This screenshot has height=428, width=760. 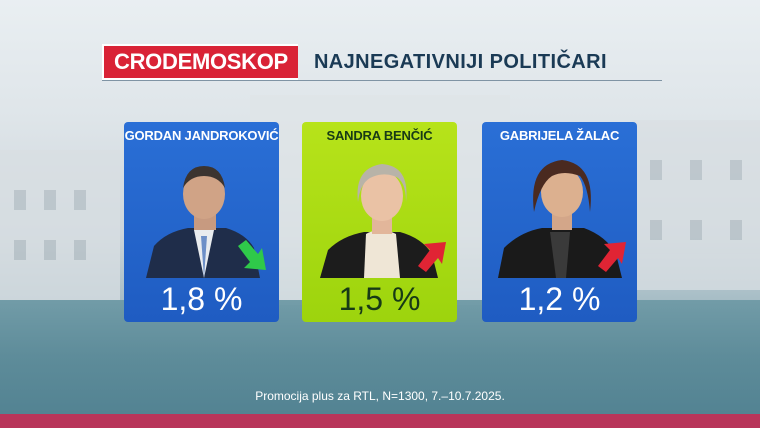 I want to click on background-building-left, so click(x=60, y=225).